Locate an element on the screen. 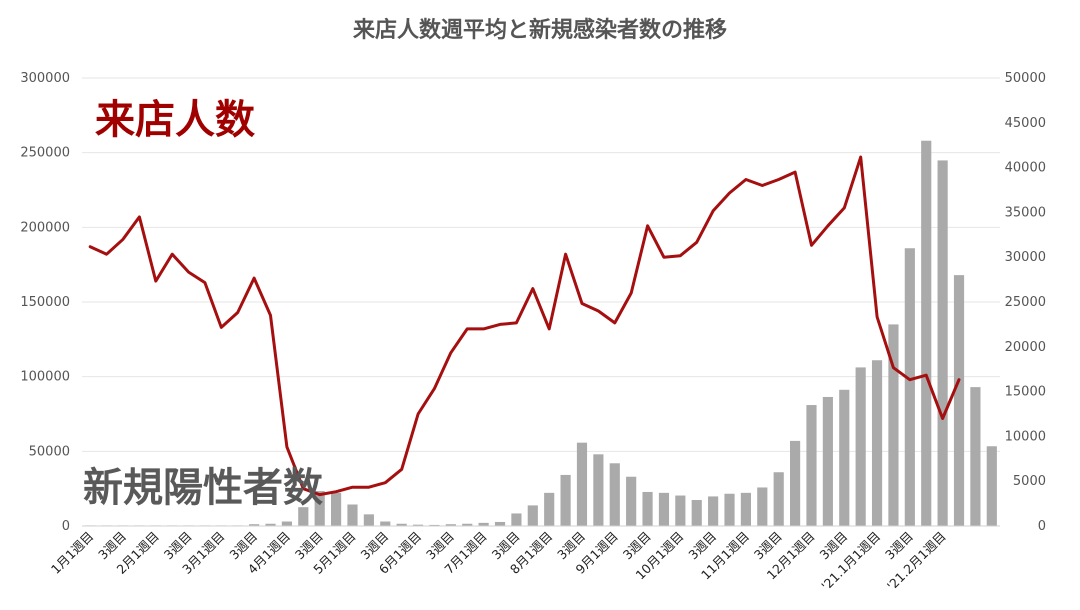 This screenshot has width=1080, height=610. right-axis-tick-label: 45000 is located at coordinates (1025, 123).